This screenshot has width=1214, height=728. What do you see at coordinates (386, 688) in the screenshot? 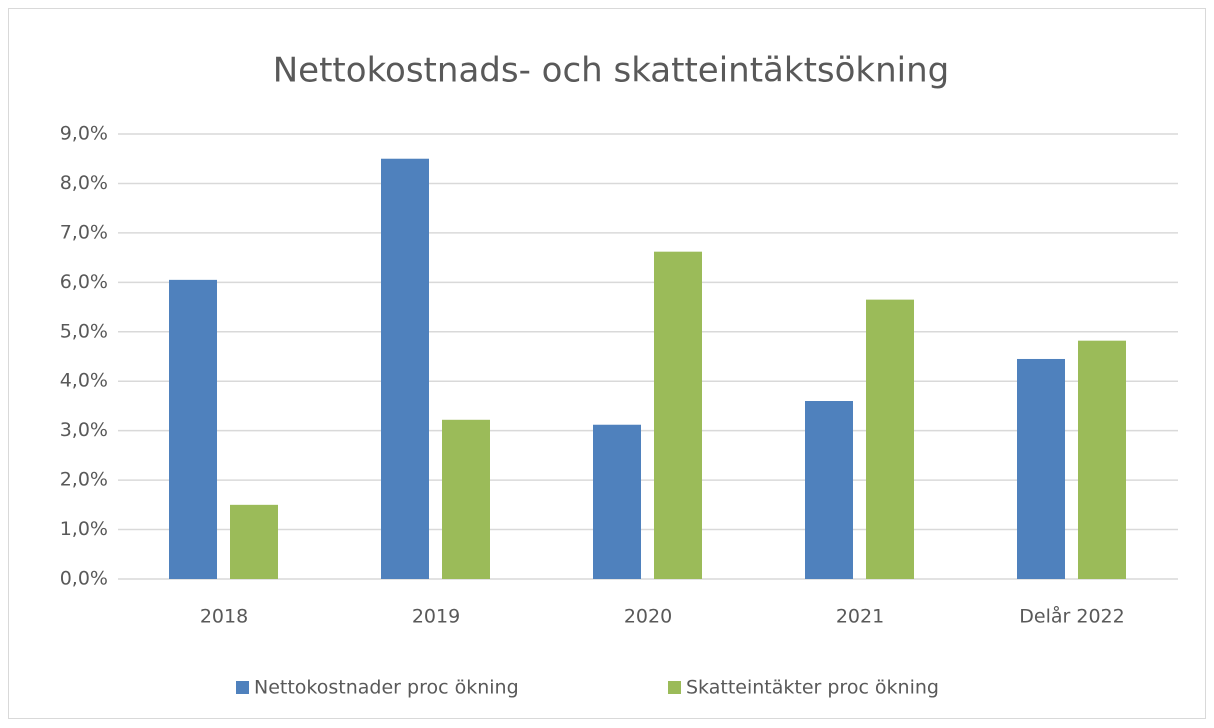
I see `legend-label: Nettokostnader proc ökning` at bounding box center [386, 688].